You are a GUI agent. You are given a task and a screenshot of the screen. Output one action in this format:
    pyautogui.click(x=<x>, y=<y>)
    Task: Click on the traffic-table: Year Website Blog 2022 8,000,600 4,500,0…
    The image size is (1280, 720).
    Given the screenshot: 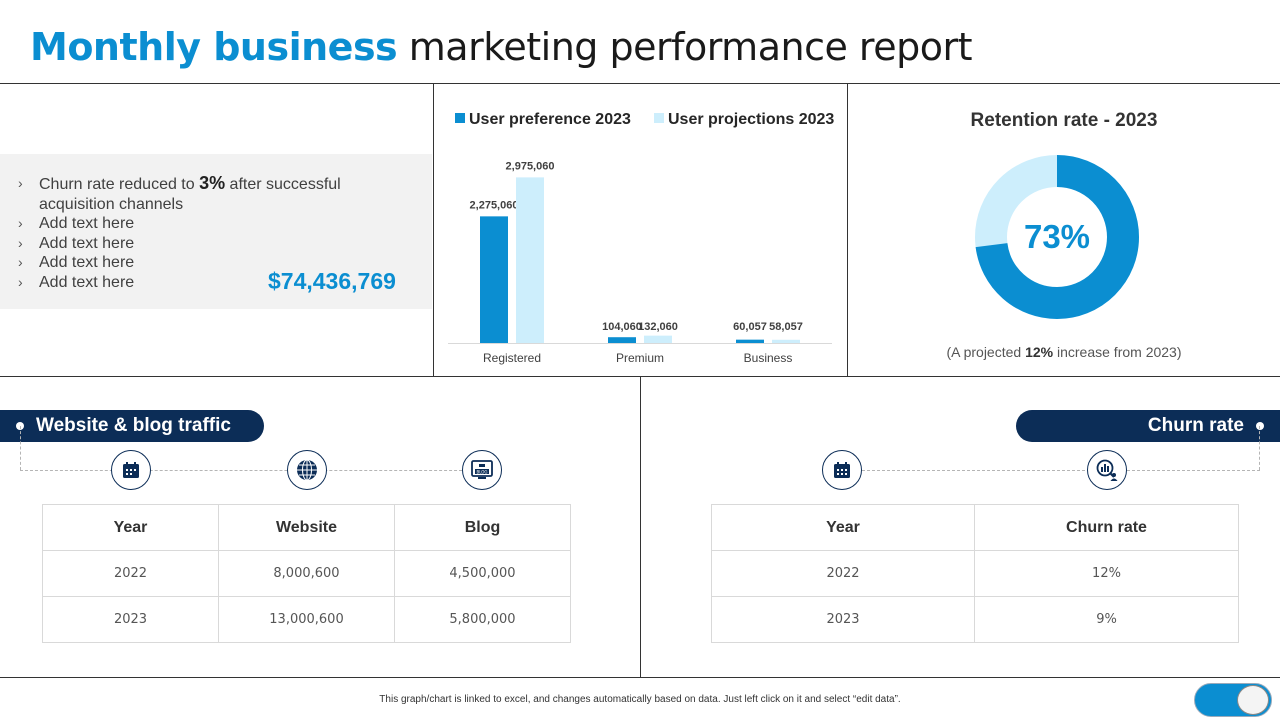 What is the action you would take?
    pyautogui.click(x=306, y=573)
    